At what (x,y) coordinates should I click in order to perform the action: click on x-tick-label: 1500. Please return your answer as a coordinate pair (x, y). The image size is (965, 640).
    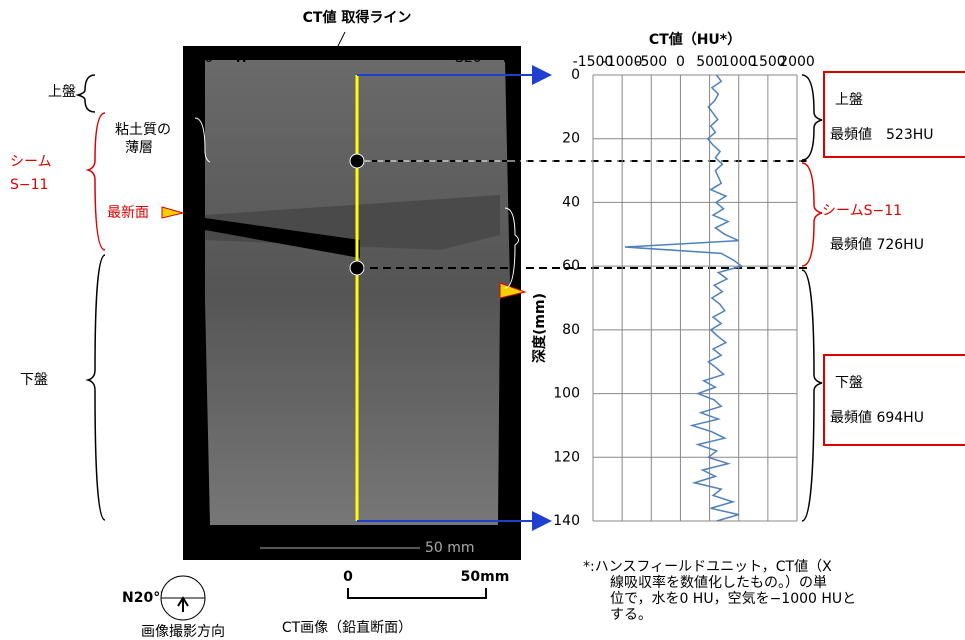
    Looking at the image, I should click on (768, 62).